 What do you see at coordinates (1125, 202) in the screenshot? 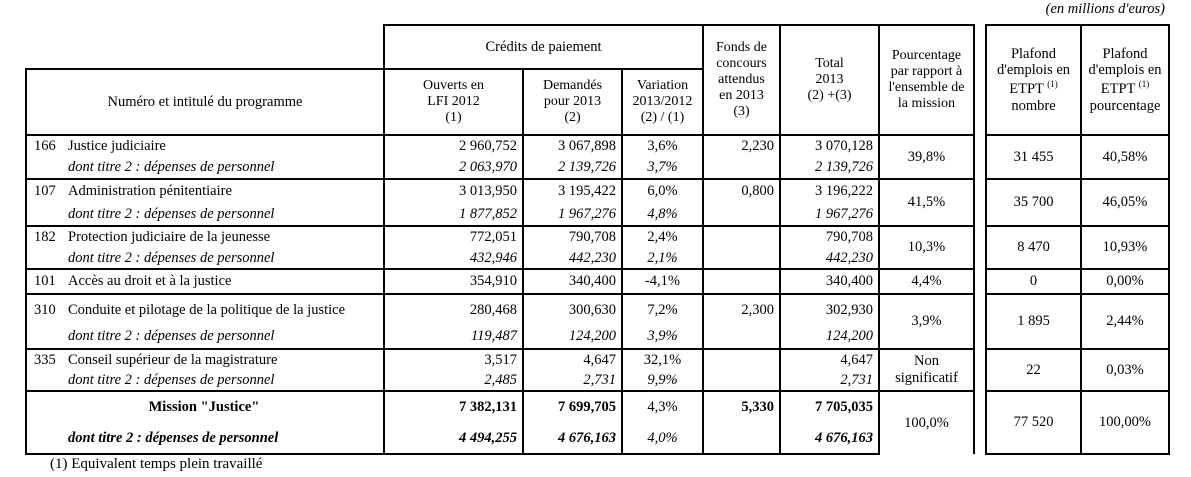
I see `cell-etpt-pourcentage: 46,05%` at bounding box center [1125, 202].